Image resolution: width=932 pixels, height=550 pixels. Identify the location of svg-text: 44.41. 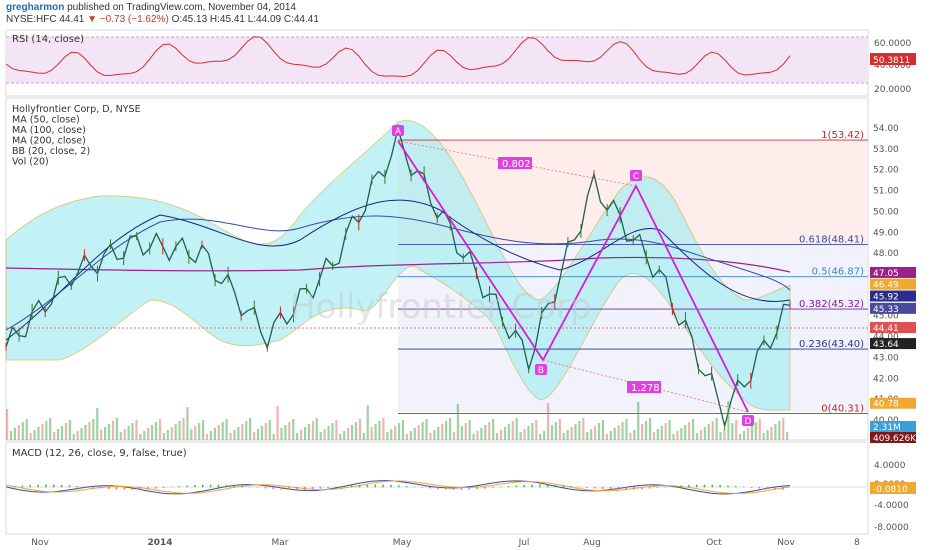
(886, 329).